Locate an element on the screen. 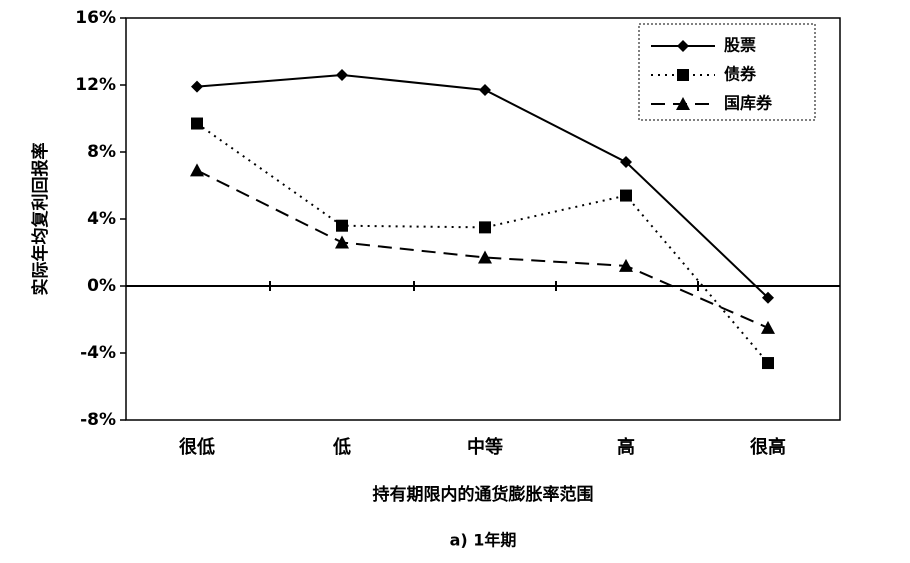 This screenshot has height=563, width=910. chart-caption: a) 1年期 is located at coordinates (483, 540).